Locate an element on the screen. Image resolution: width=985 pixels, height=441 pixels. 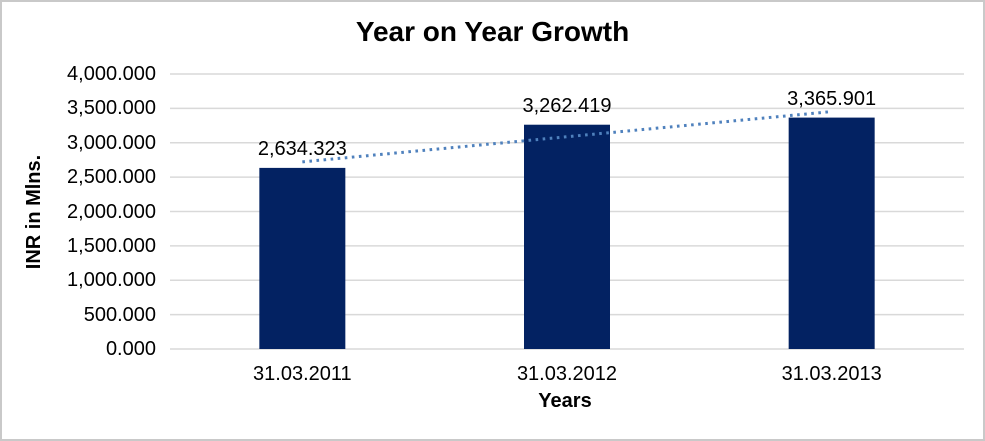
y-tick-label: 4,000.000 is located at coordinates (111, 74).